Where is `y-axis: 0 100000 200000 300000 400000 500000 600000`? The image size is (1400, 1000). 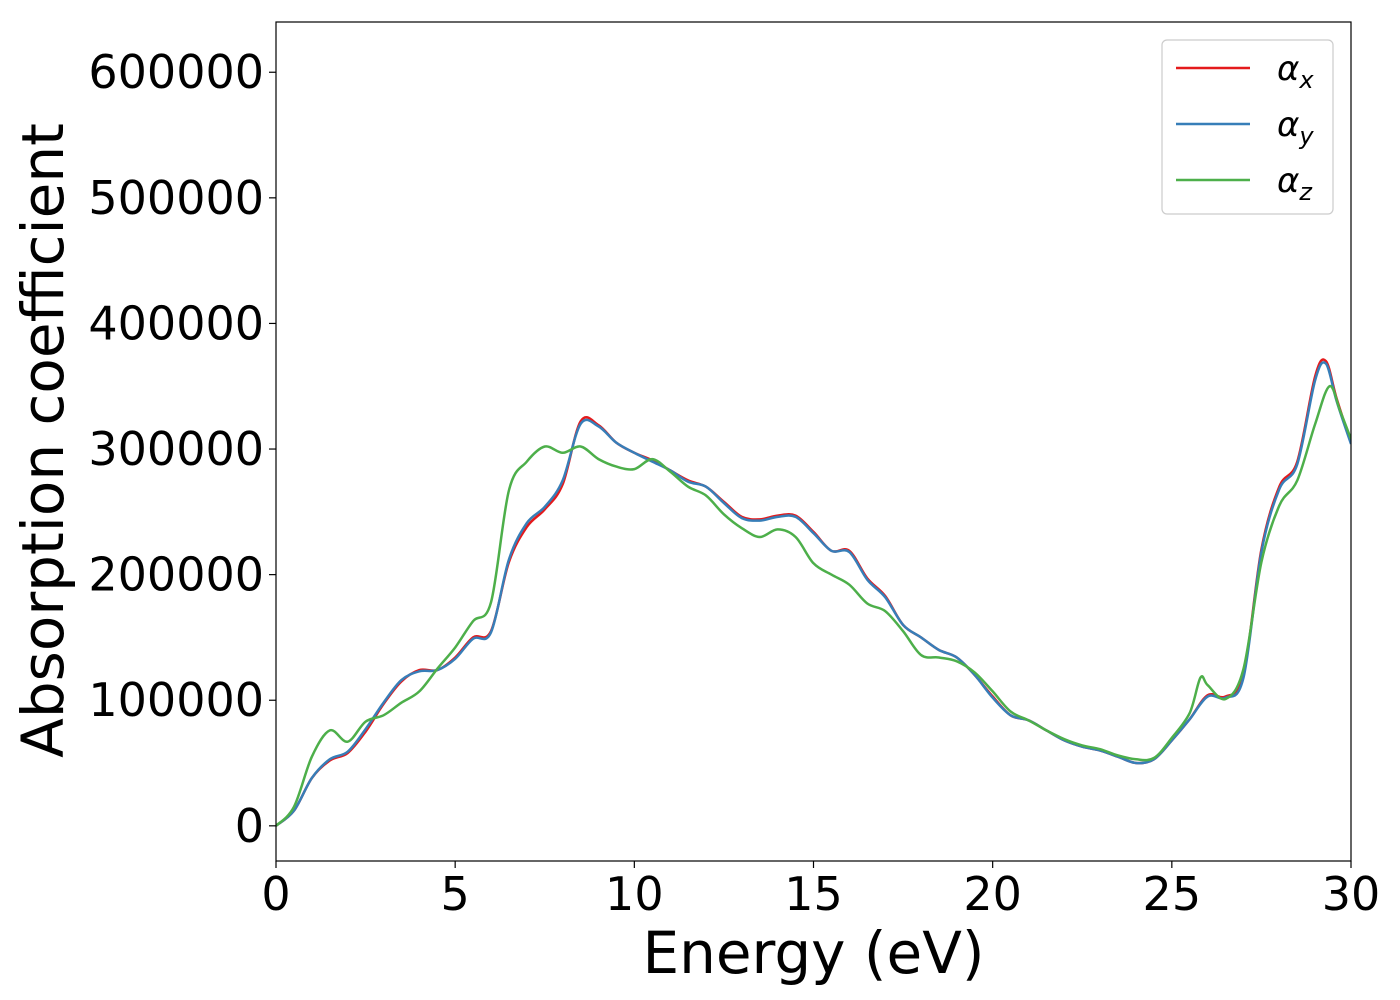
y-axis: 0 100000 200000 300000 400000 500000 600000 is located at coordinates (182, 449).